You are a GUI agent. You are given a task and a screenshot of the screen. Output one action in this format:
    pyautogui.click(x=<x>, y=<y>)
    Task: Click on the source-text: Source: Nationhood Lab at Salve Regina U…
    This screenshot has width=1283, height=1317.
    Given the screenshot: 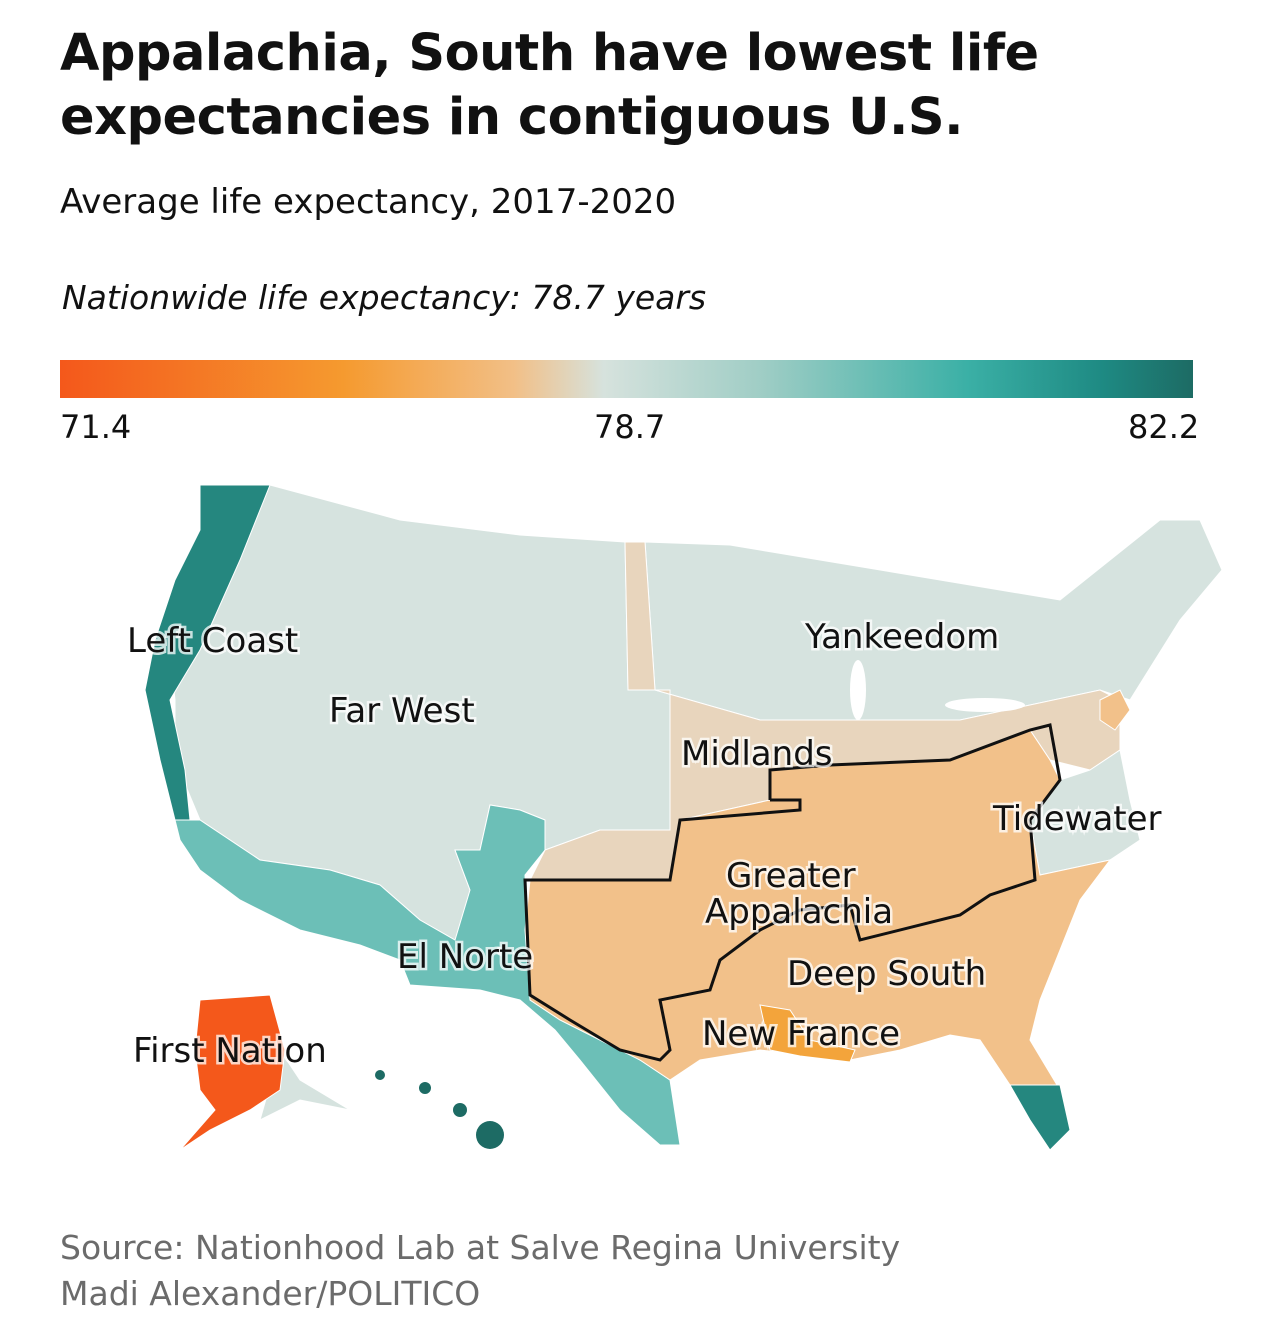 What is the action you would take?
    pyautogui.click(x=480, y=1247)
    